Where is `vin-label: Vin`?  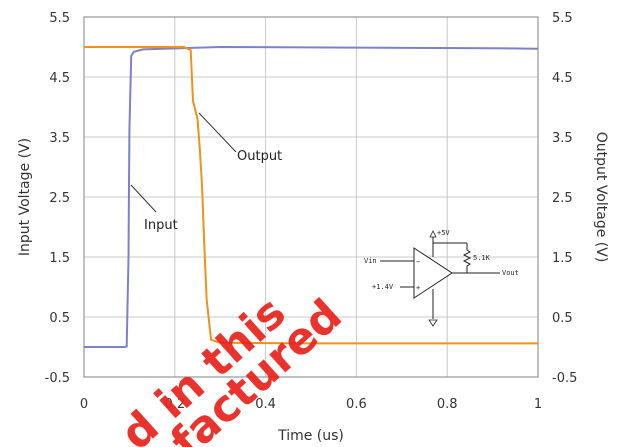
vin-label: Vin is located at coordinates (370, 261).